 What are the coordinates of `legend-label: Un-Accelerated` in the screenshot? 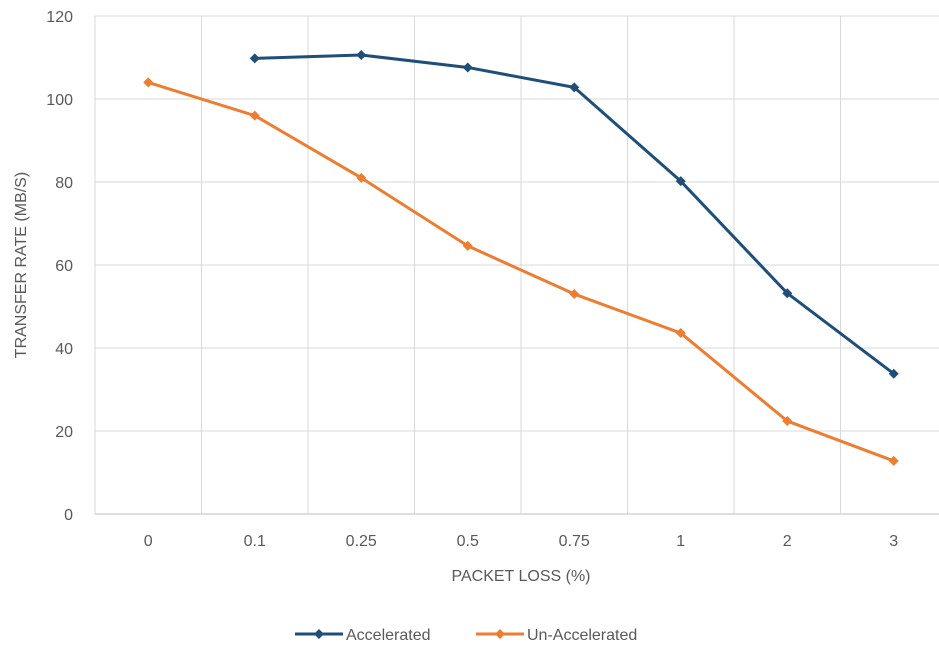 It's located at (582, 635).